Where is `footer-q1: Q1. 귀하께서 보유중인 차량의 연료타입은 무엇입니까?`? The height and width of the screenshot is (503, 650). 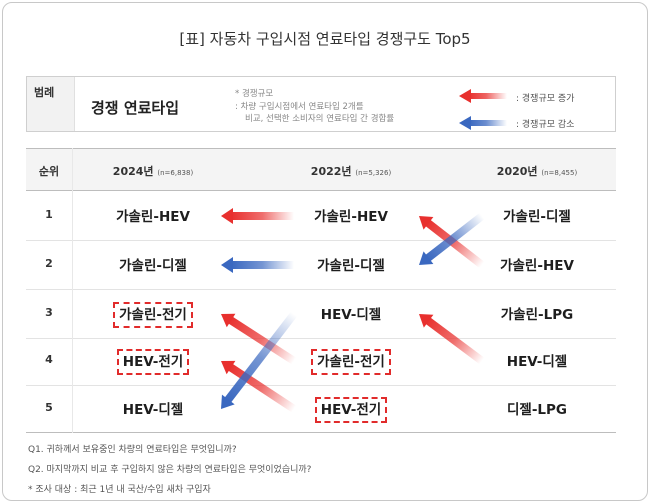 footer-q1: Q1. 귀하께서 보유중인 차량의 연료타입은 무엇입니까? is located at coordinates (132, 450).